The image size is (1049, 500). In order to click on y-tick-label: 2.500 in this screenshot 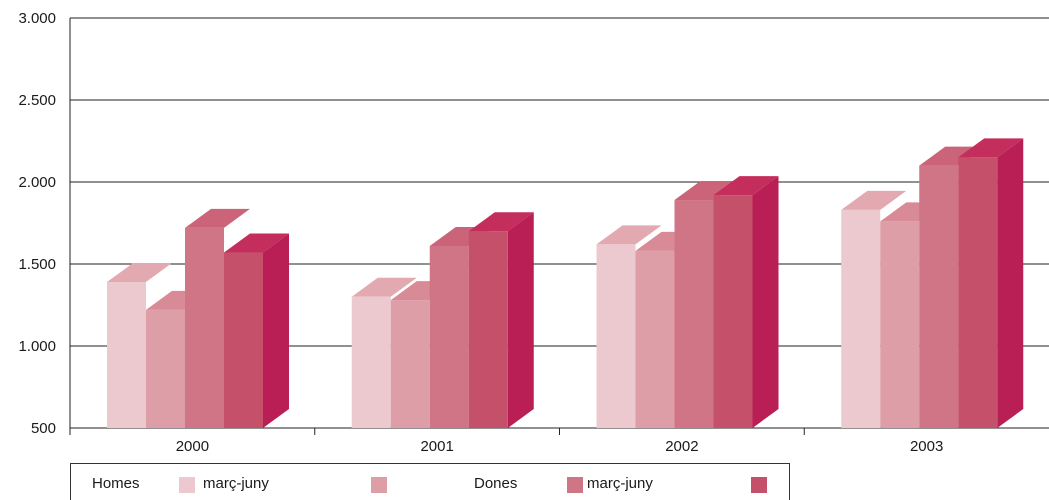, I will do `click(37, 100)`.